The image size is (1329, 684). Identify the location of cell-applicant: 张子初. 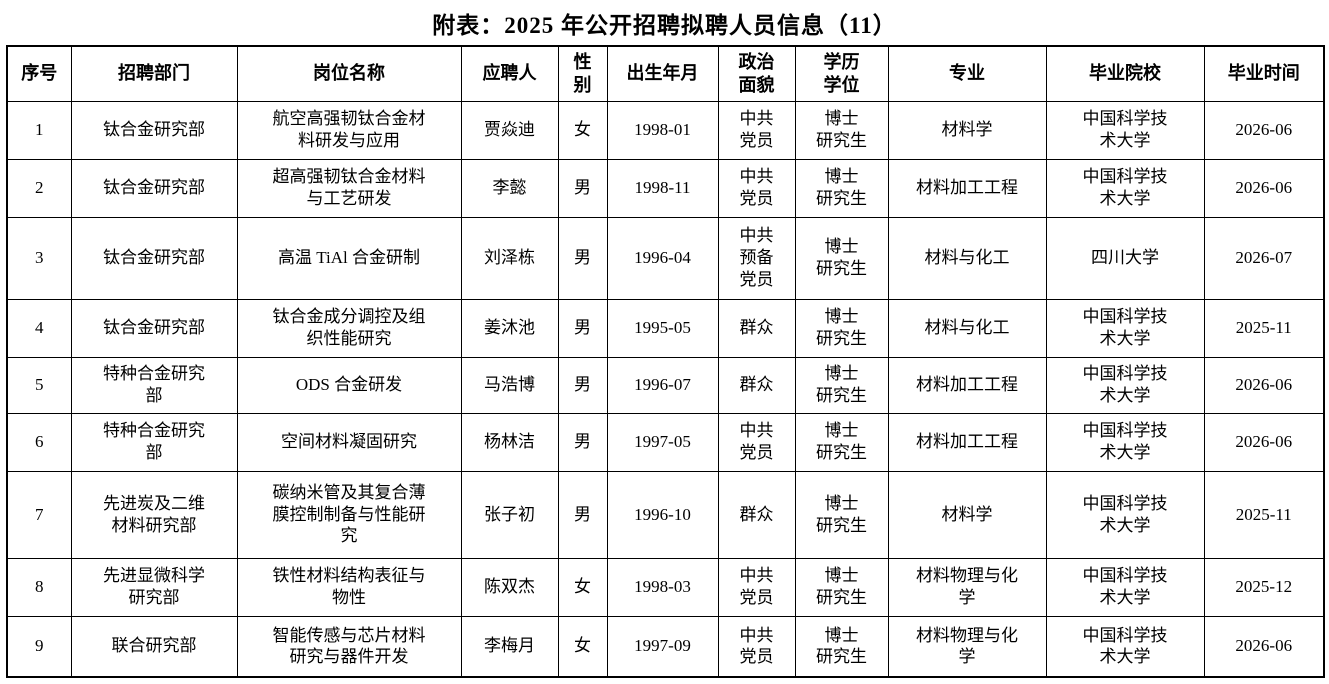
(509, 514).